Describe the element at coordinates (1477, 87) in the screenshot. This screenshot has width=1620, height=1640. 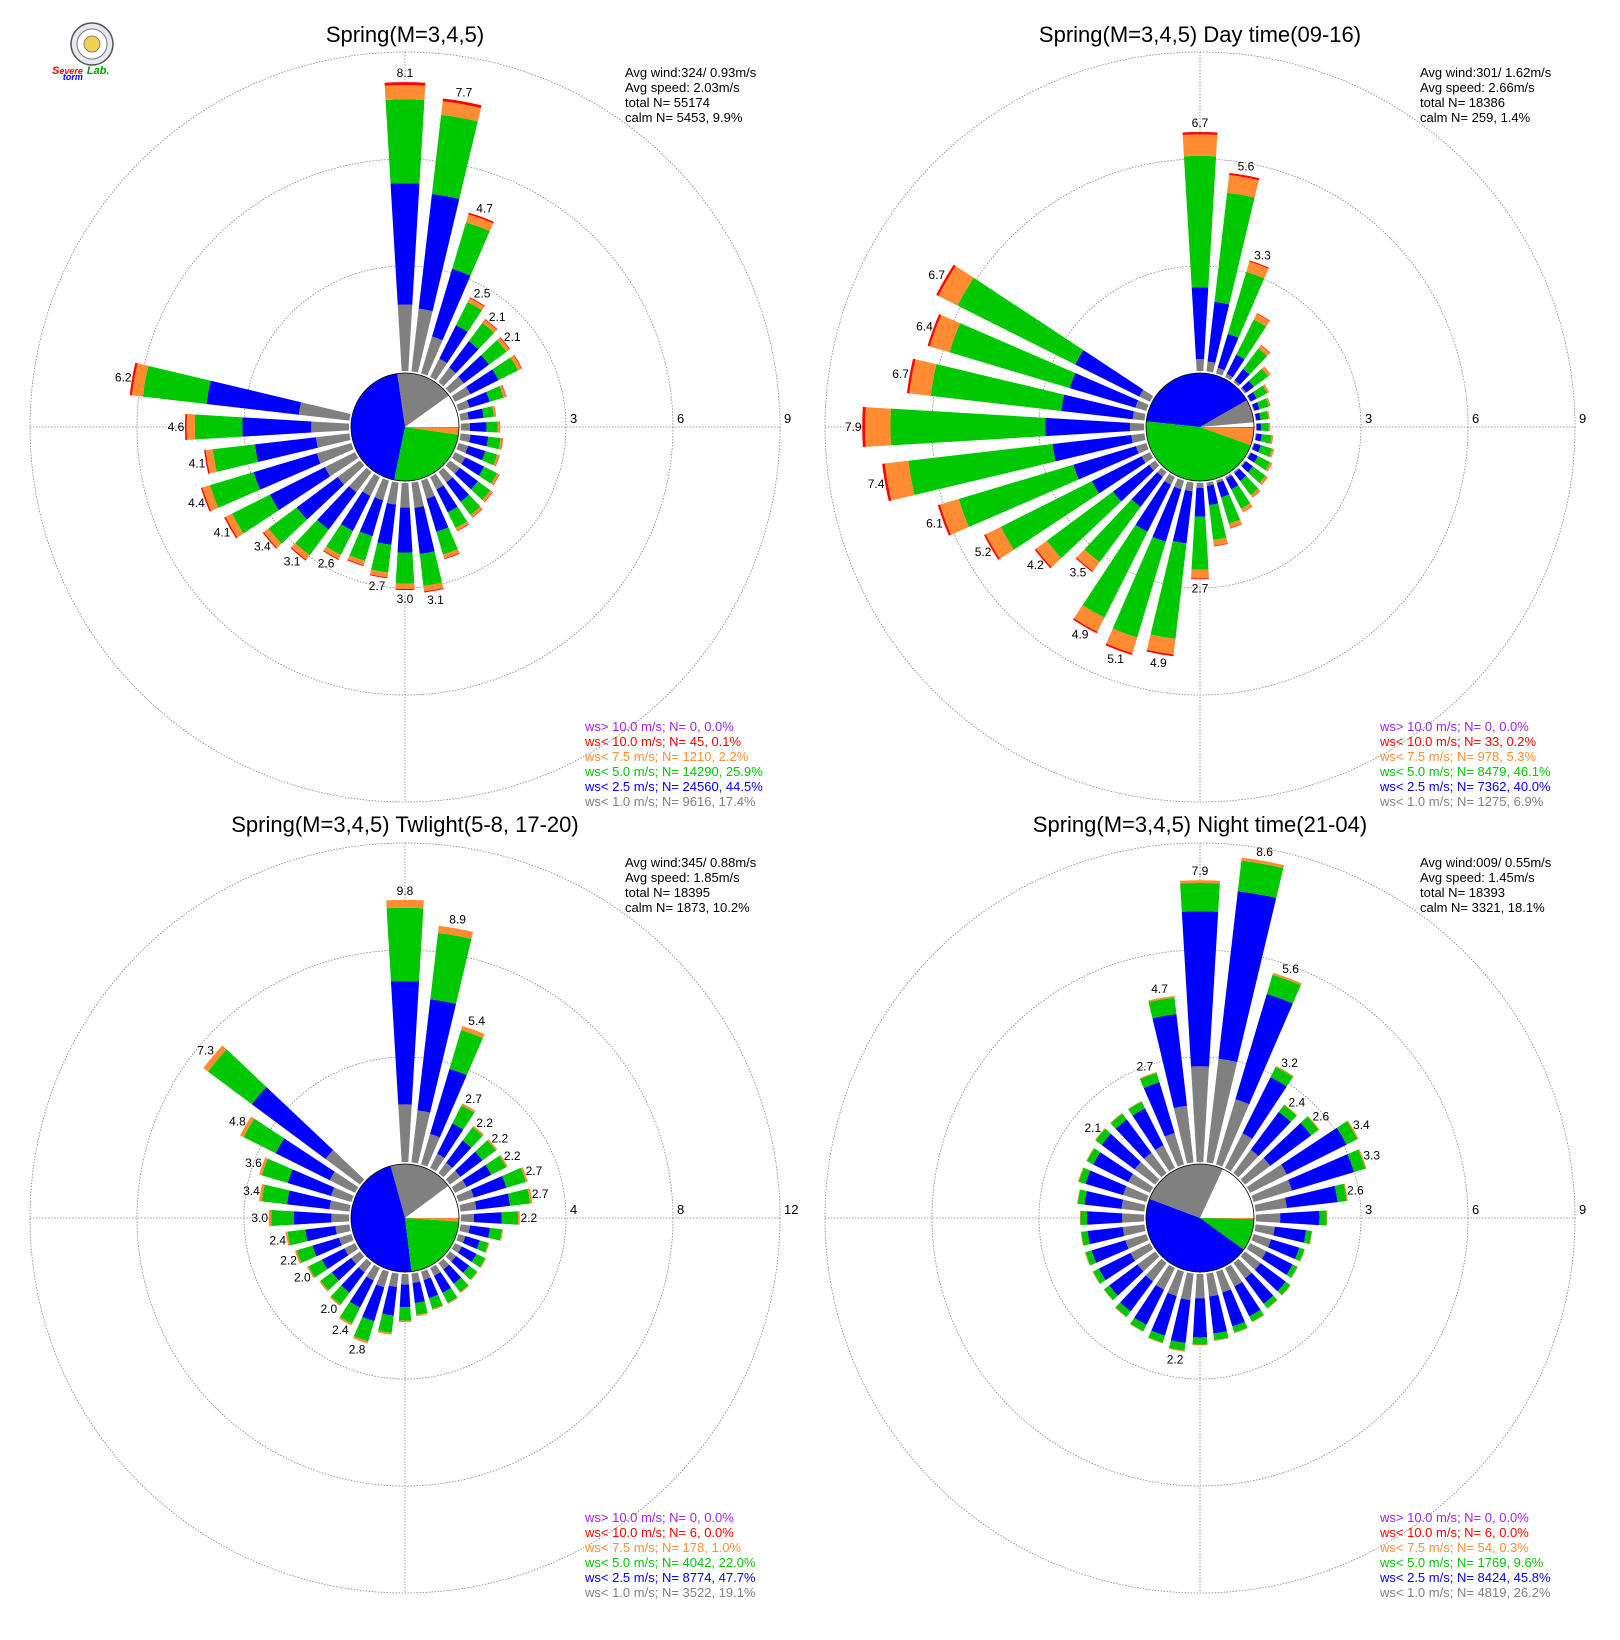
I see `stats-line: Avg speed: 2.66m/s` at that location.